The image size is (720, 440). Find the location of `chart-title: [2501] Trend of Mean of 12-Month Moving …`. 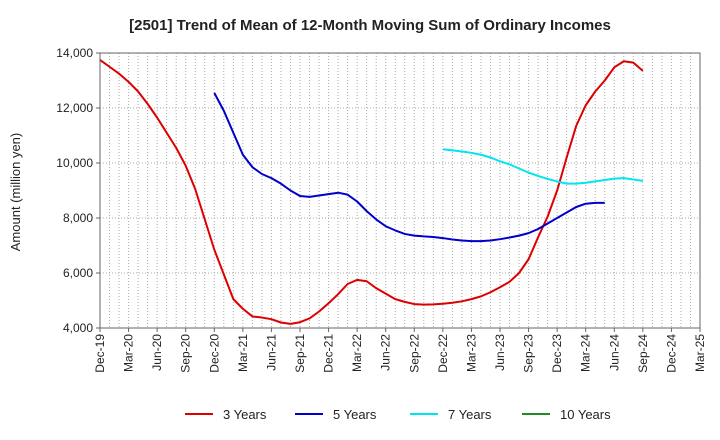

chart-title: [2501] Trend of Mean of 12-Month Moving … is located at coordinates (370, 25).